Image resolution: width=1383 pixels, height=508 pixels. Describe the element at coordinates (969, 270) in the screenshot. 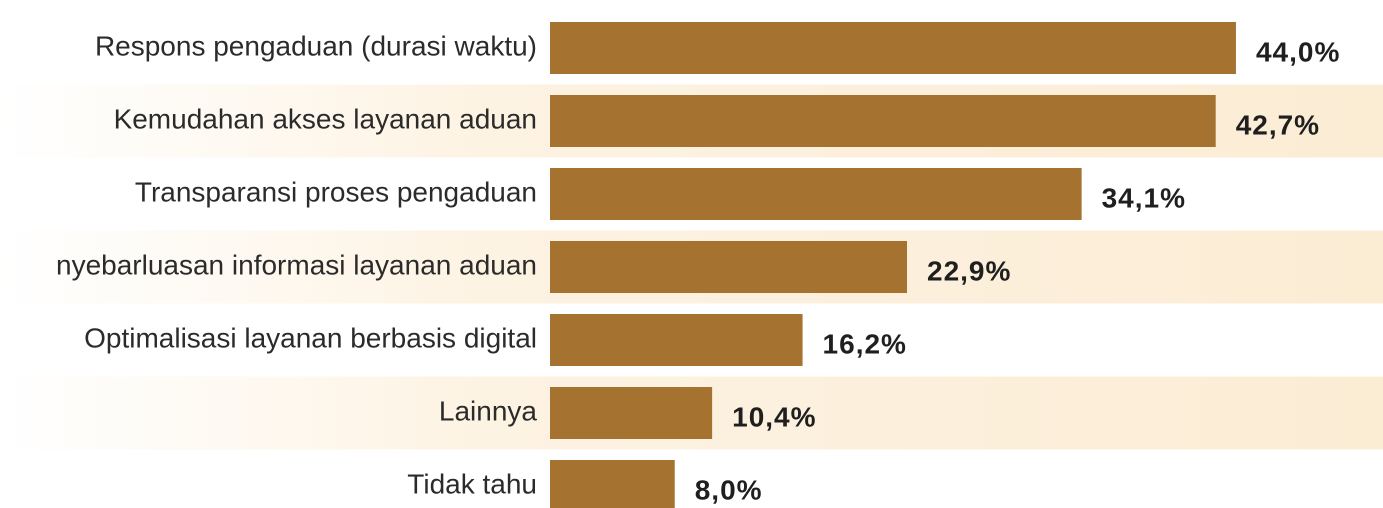

I see `value-label: 22,9%` at that location.